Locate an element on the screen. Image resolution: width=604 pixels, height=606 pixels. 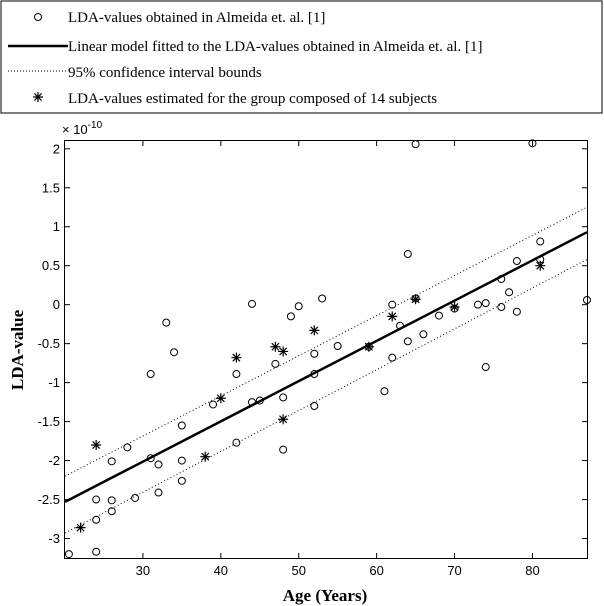
legend-entry-ci-label: 95% confidence interval bounds is located at coordinates (165, 73).